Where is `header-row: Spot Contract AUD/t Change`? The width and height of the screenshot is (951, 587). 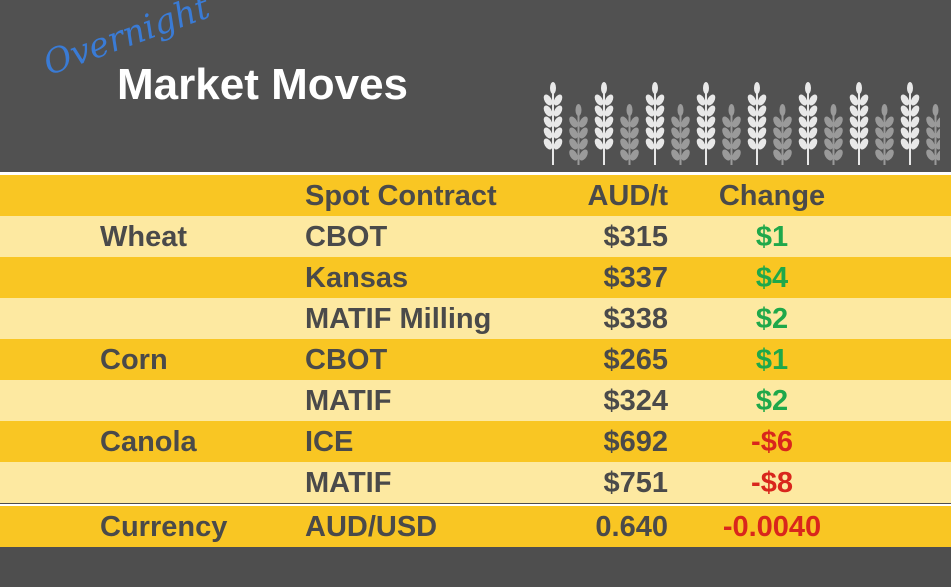
header-row: Spot Contract AUD/t Change is located at coordinates (475, 195).